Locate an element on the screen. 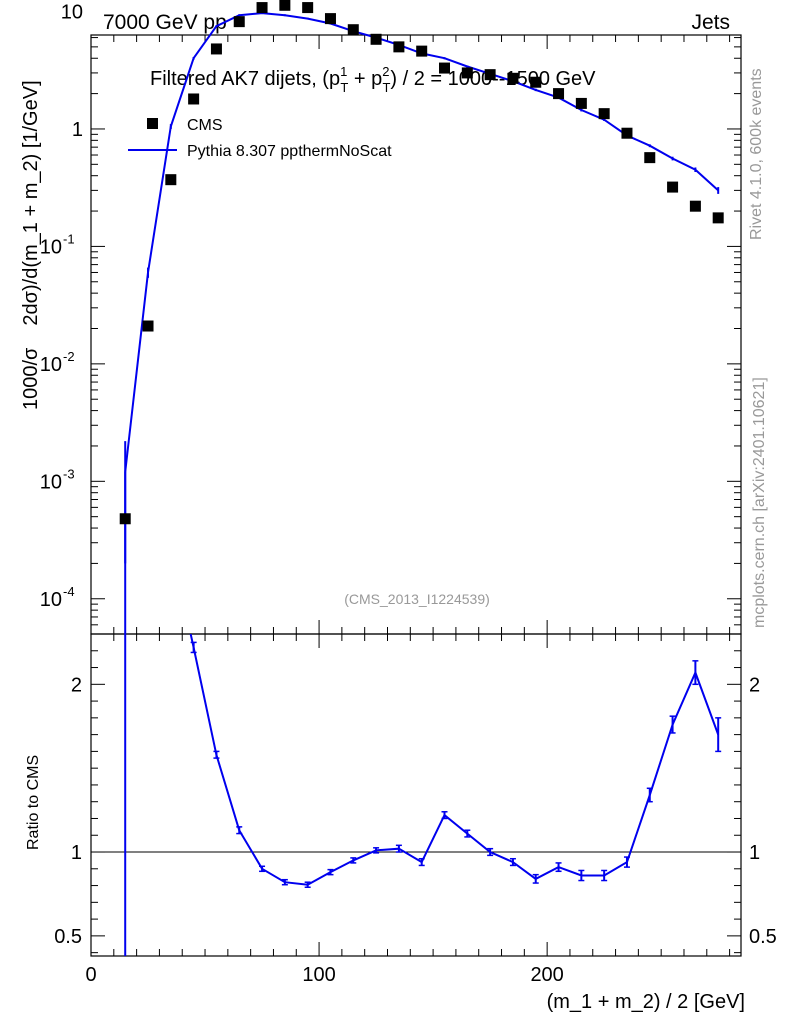  main-y-tick-exponent: -2 is located at coordinates (69, 356).